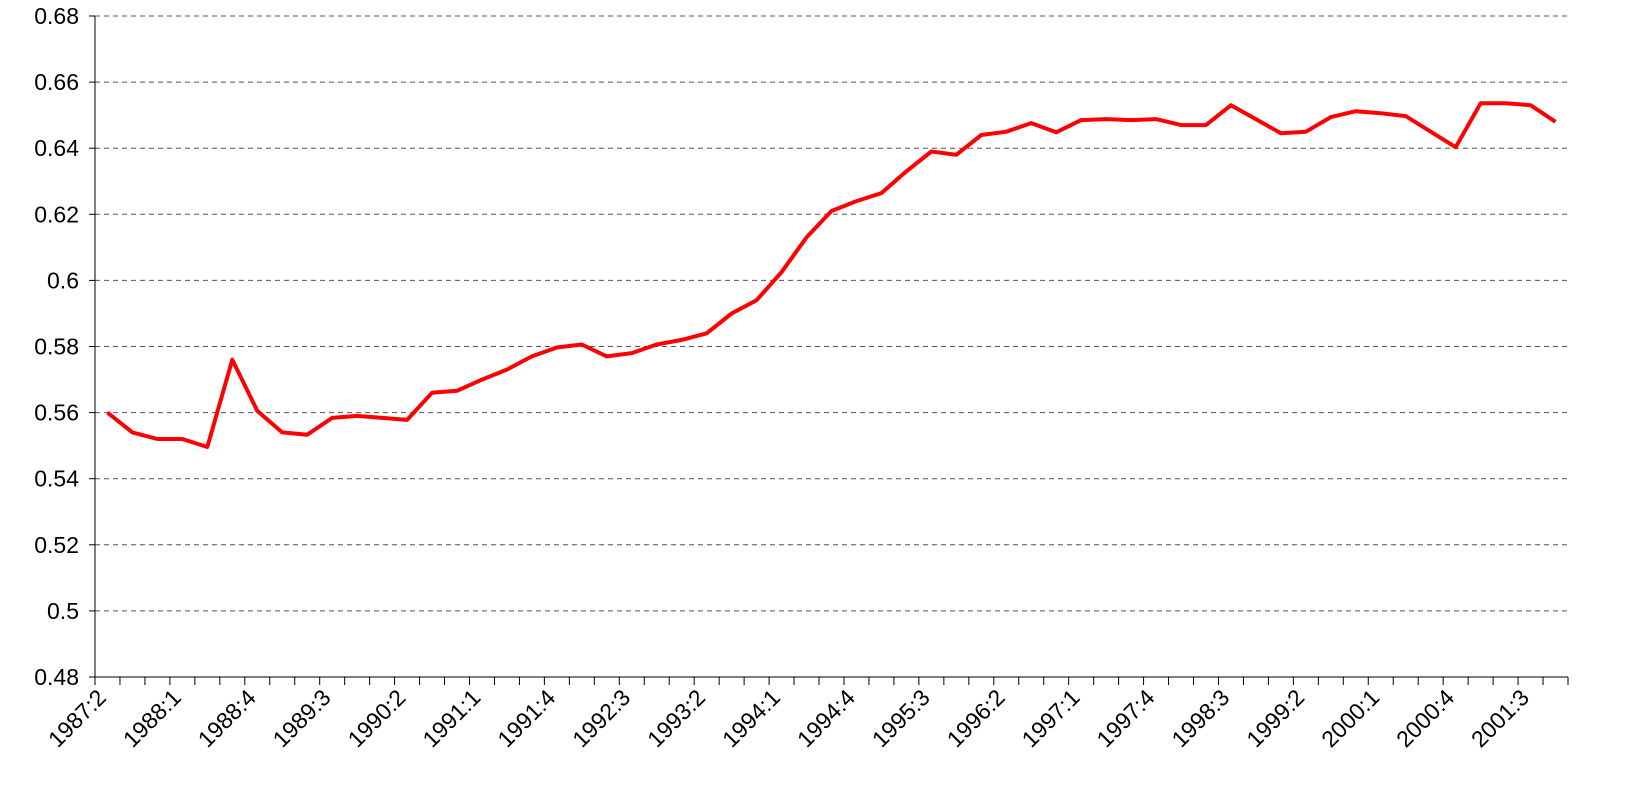  What do you see at coordinates (302, 718) in the screenshot?
I see `x-tick-label: 1989:3` at bounding box center [302, 718].